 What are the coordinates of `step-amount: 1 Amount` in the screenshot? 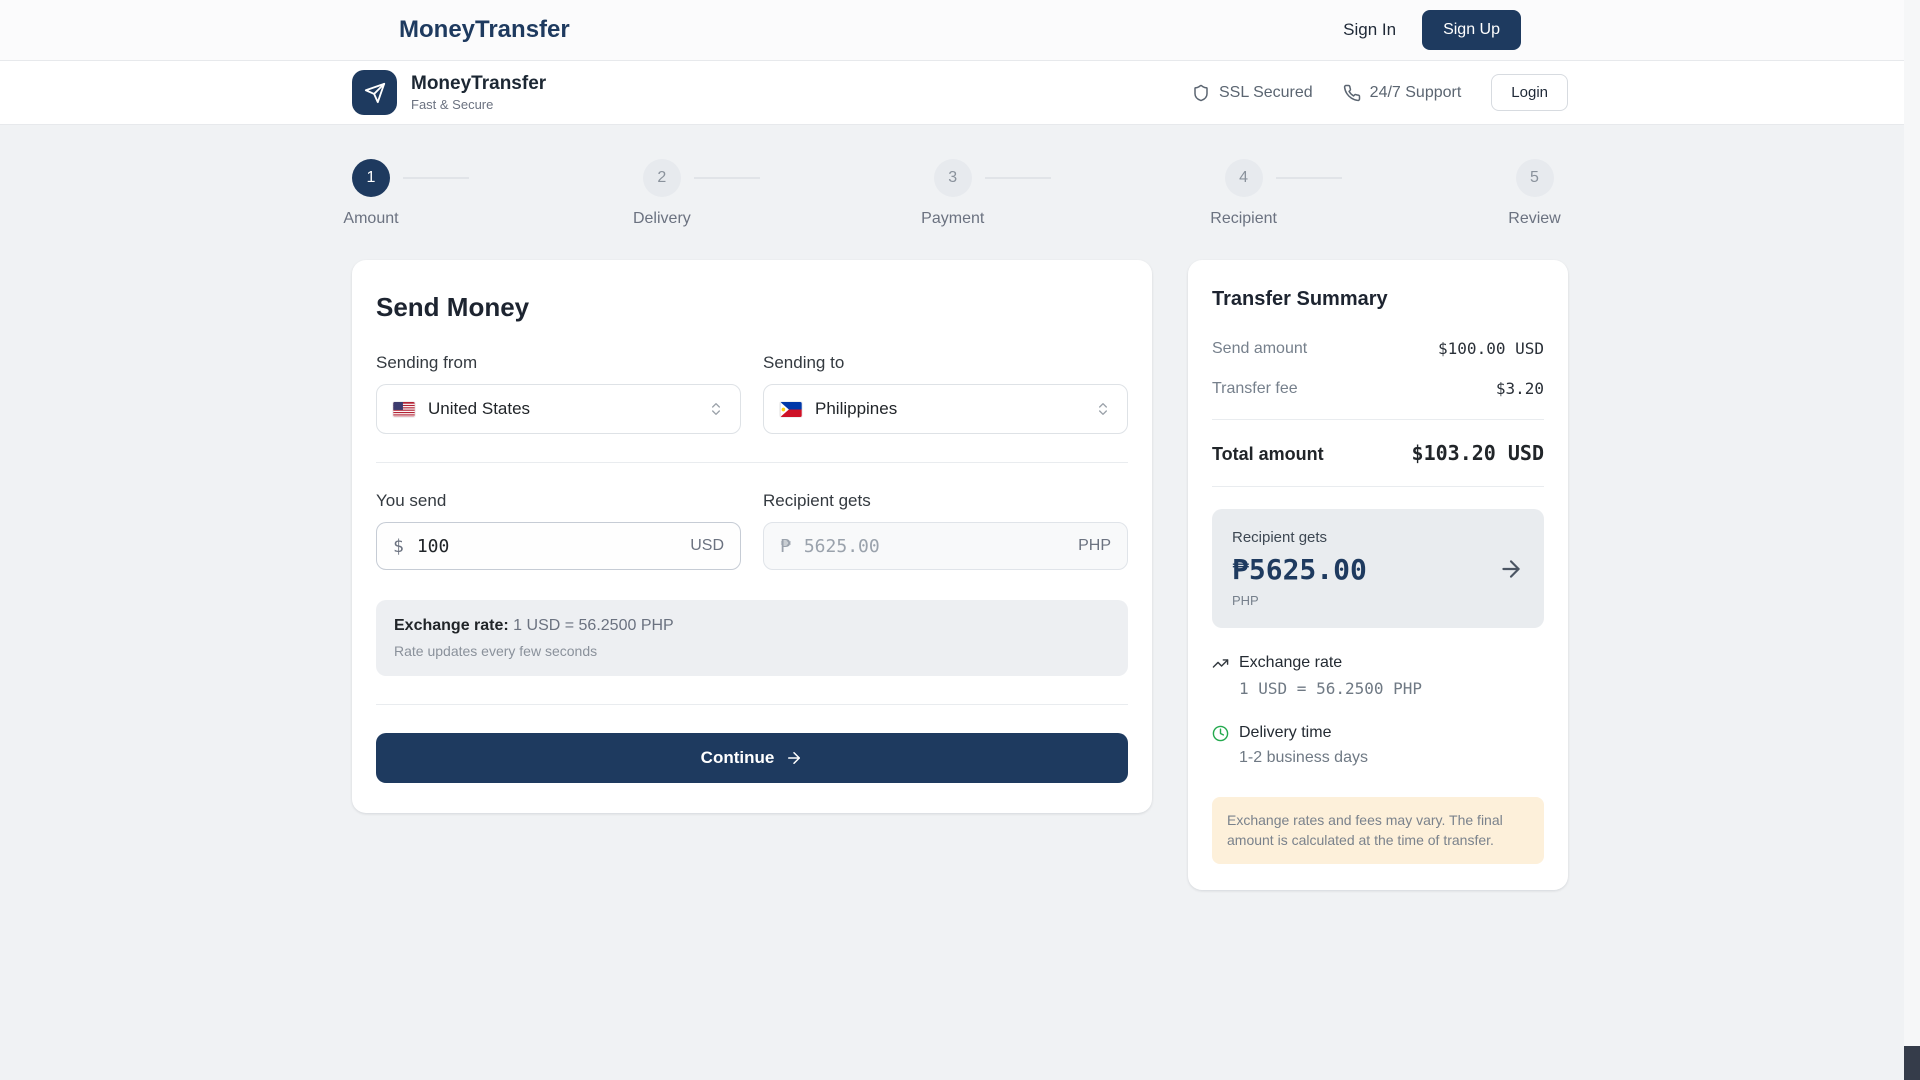 It's located at (406, 193).